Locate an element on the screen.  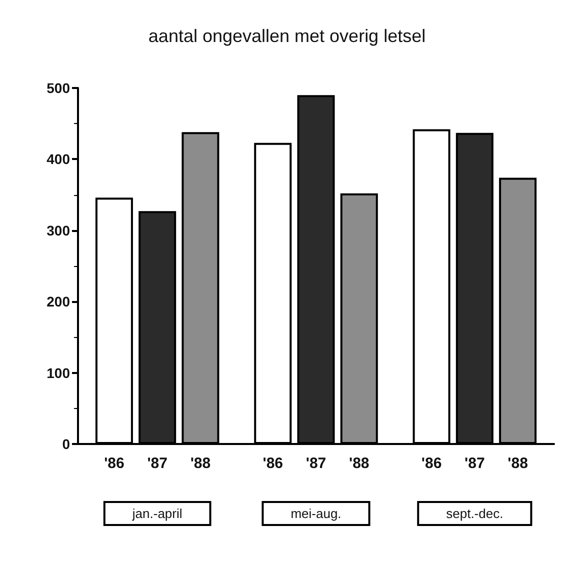
y-tick-label: 300 is located at coordinates (58, 230).